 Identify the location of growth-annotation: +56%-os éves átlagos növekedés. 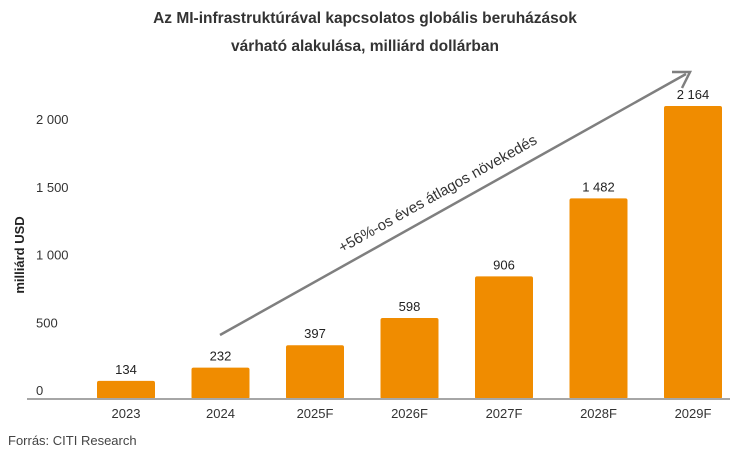
(438, 194).